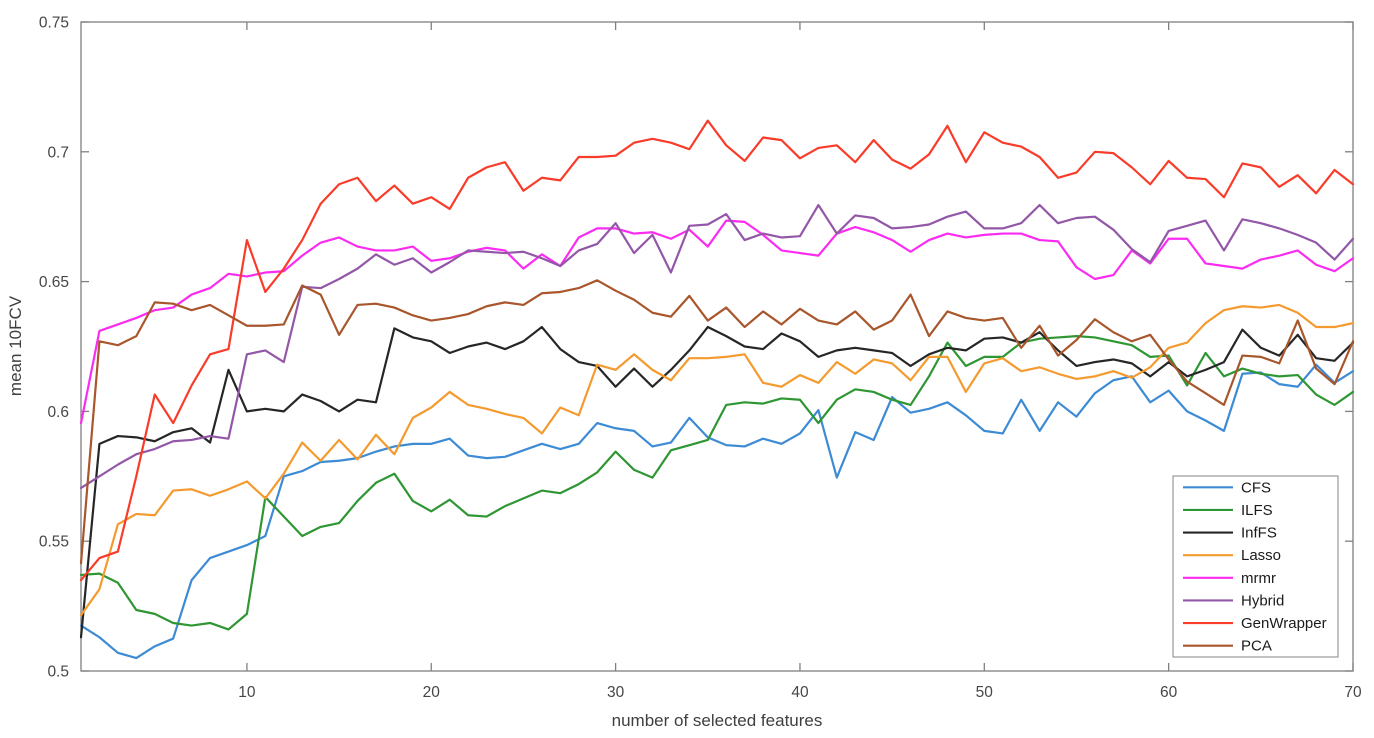 The height and width of the screenshot is (738, 1374). What do you see at coordinates (1256, 646) in the screenshot?
I see `legend-label-PCA: PCA` at bounding box center [1256, 646].